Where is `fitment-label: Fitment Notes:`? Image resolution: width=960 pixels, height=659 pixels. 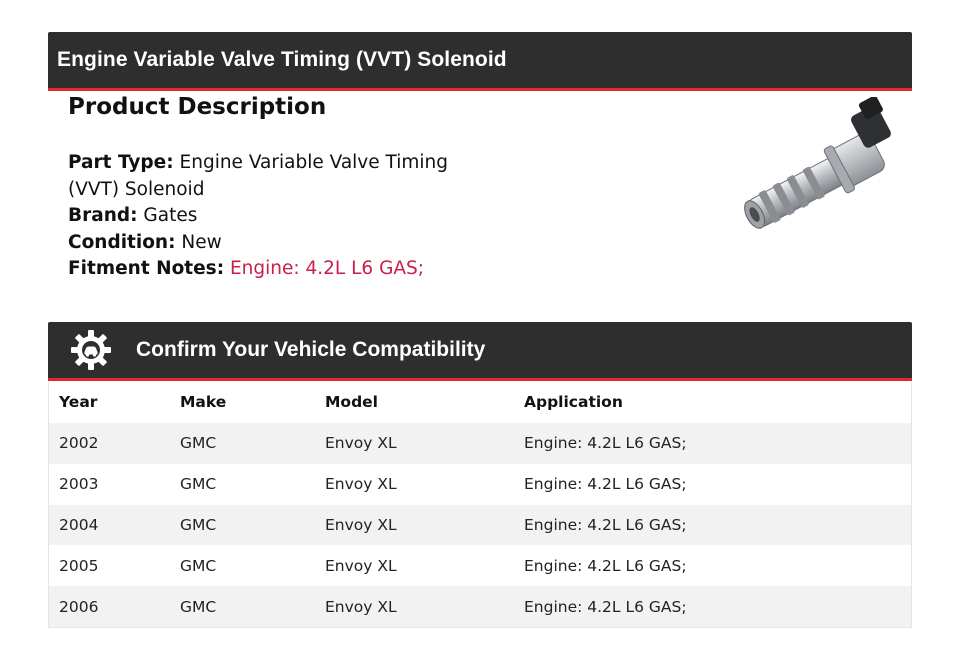
fitment-label: Fitment Notes: is located at coordinates (146, 268).